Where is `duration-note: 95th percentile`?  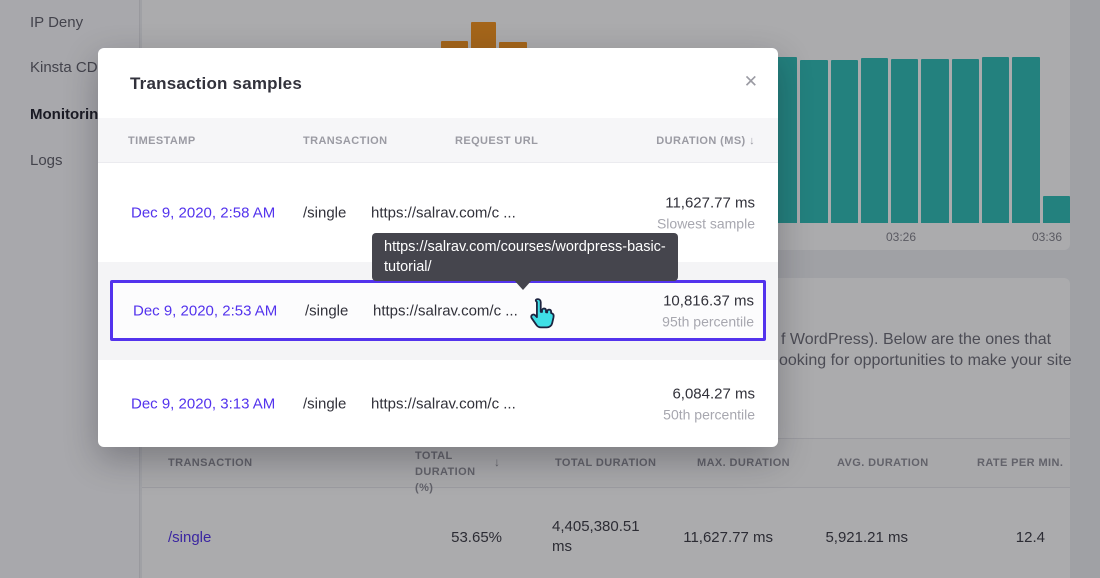 duration-note: 95th percentile is located at coordinates (708, 321).